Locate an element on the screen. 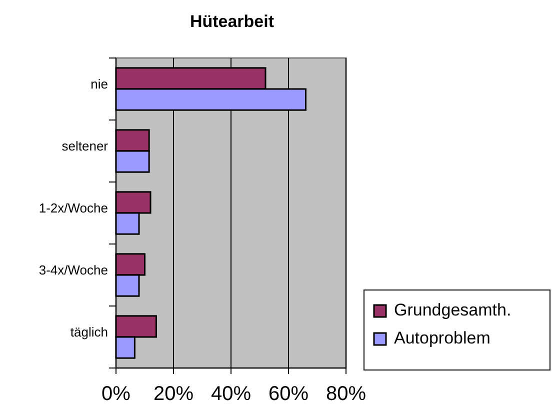 The image size is (553, 409). chart-title: Hütearbeit is located at coordinates (232, 21).